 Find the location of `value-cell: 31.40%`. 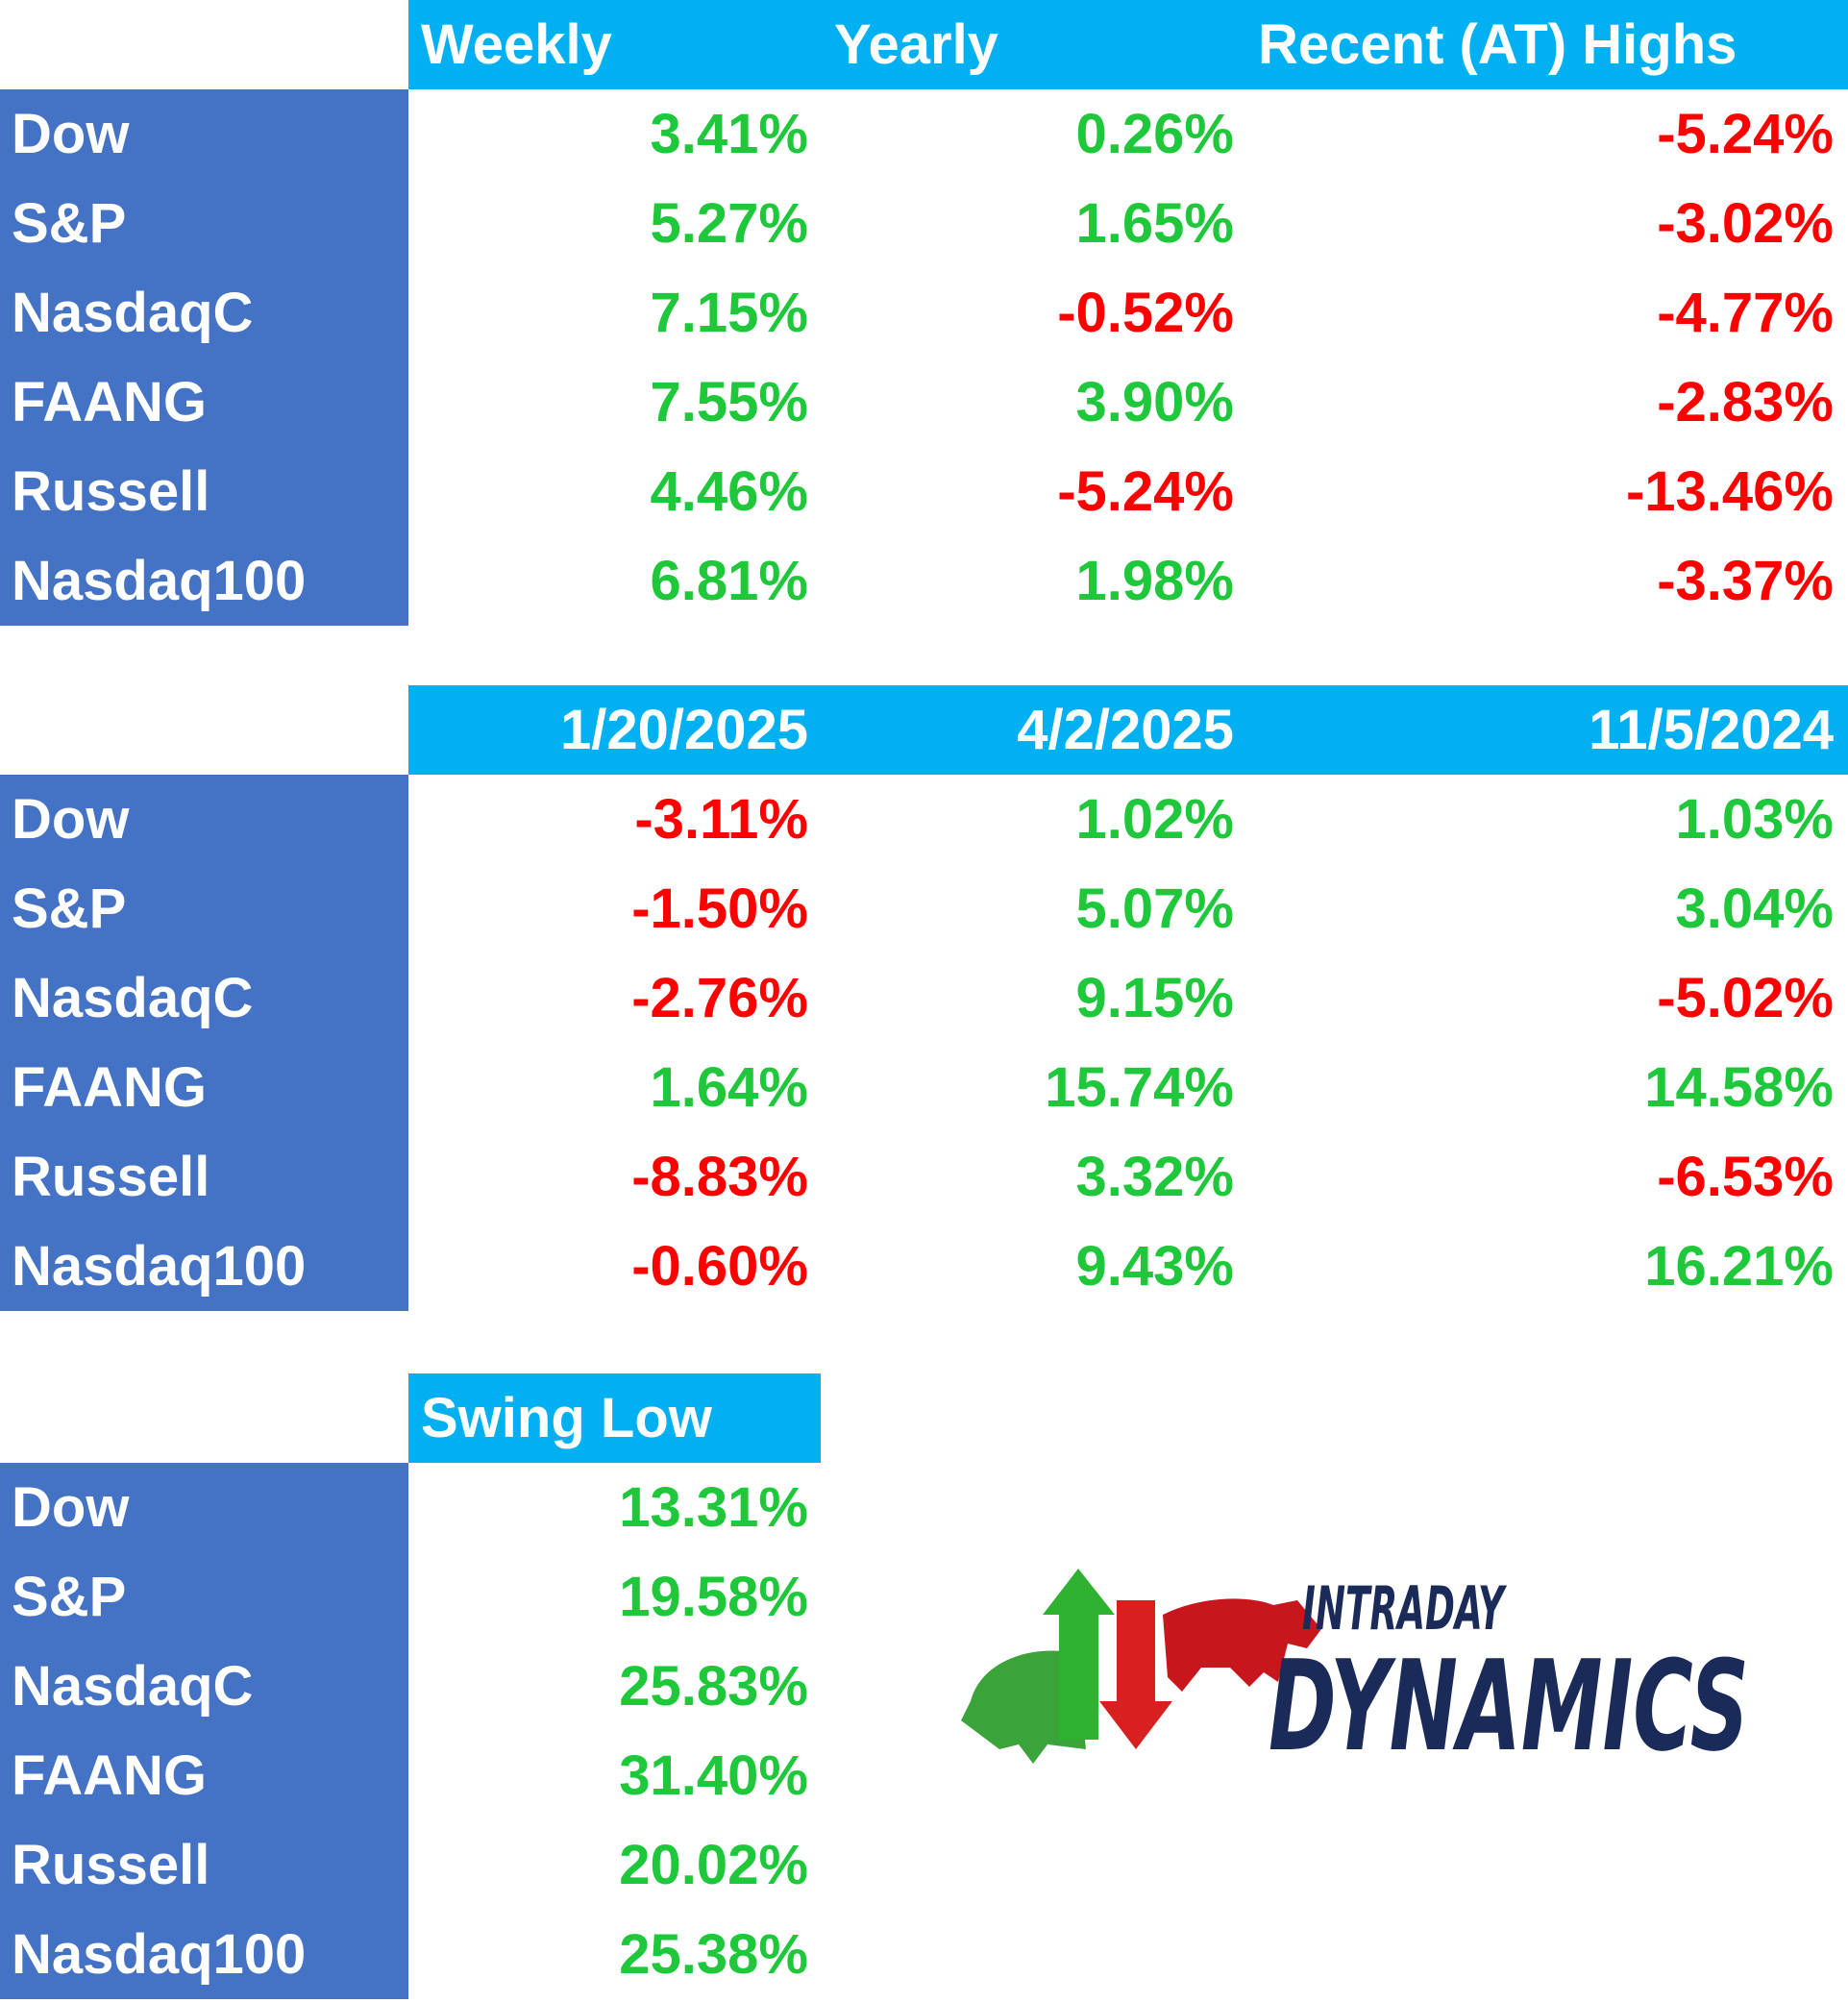

value-cell: 31.40% is located at coordinates (713, 1775).